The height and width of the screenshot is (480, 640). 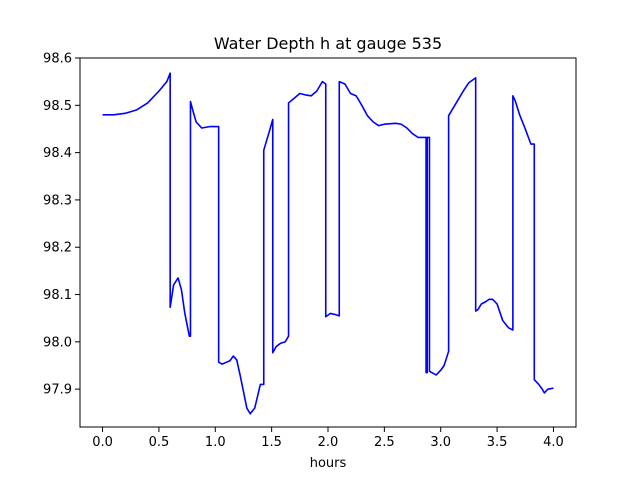 What do you see at coordinates (553, 442) in the screenshot?
I see `x-tick-label: 4.0` at bounding box center [553, 442].